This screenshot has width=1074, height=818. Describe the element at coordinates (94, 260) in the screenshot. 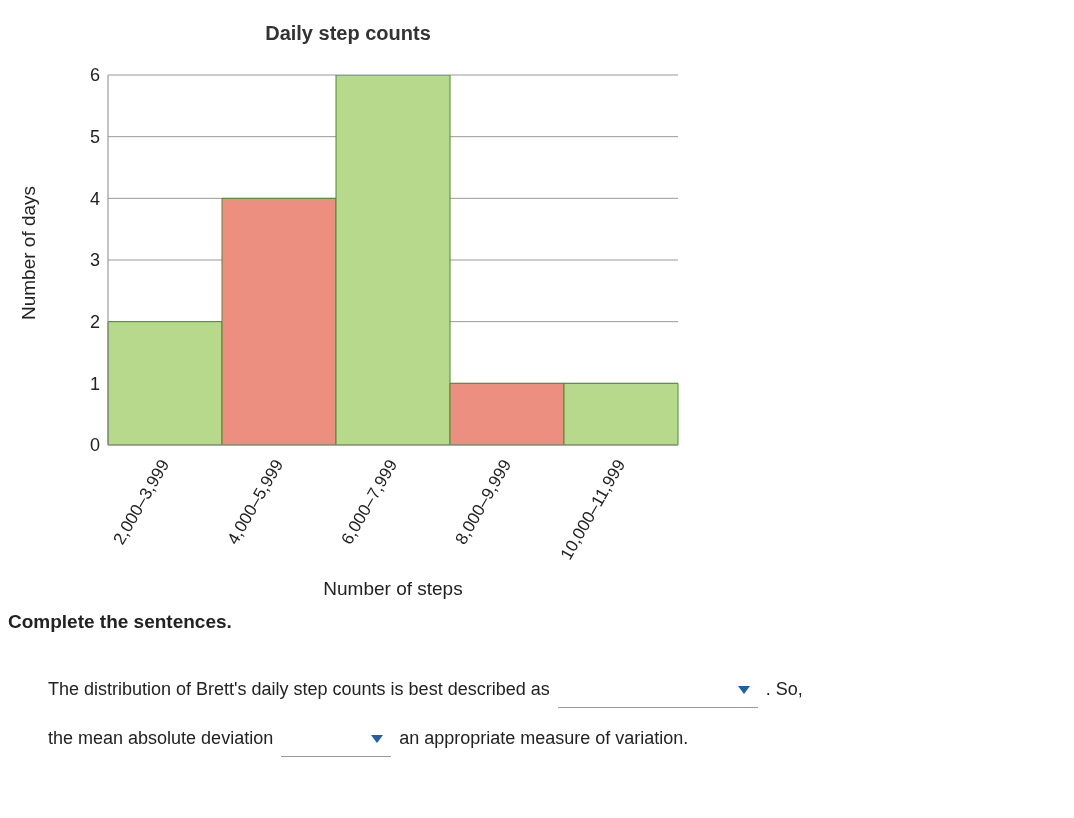

I see `y-tick-label: 3` at that location.